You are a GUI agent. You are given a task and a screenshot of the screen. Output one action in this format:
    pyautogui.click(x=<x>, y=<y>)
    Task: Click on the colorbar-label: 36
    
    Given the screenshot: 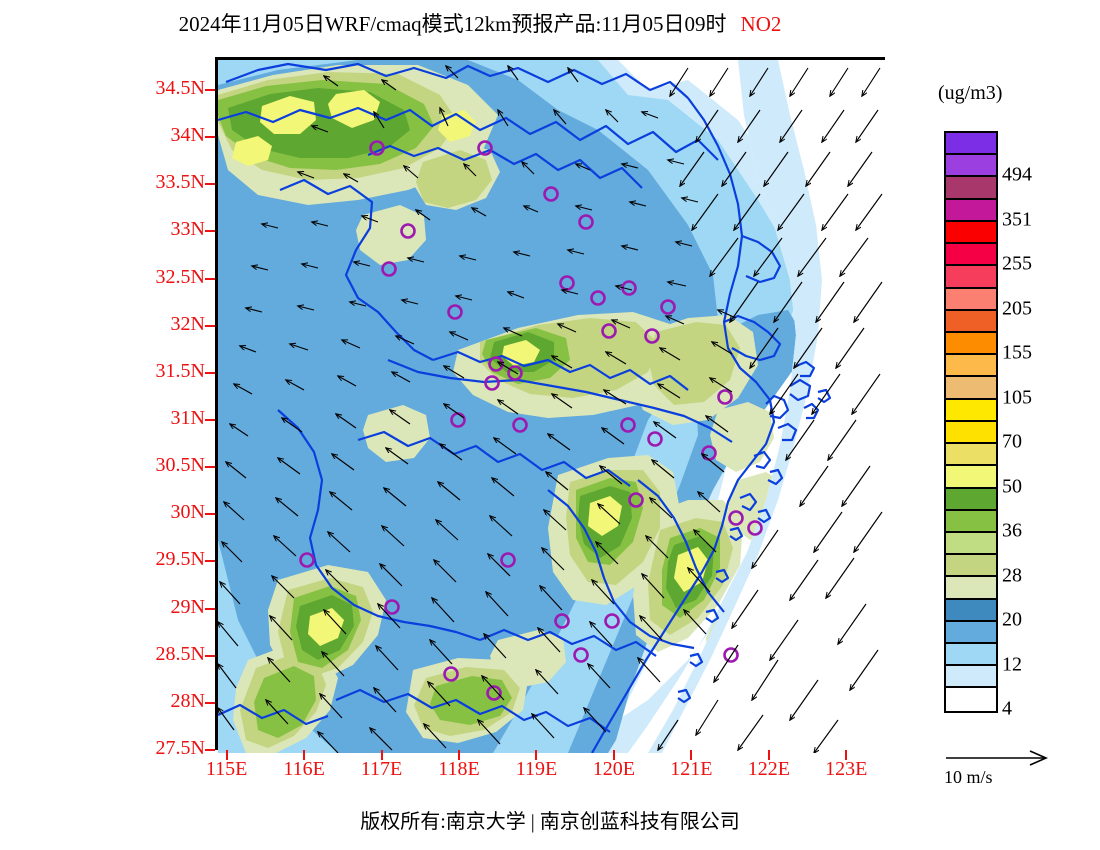 What is the action you would take?
    pyautogui.click(x=1012, y=530)
    